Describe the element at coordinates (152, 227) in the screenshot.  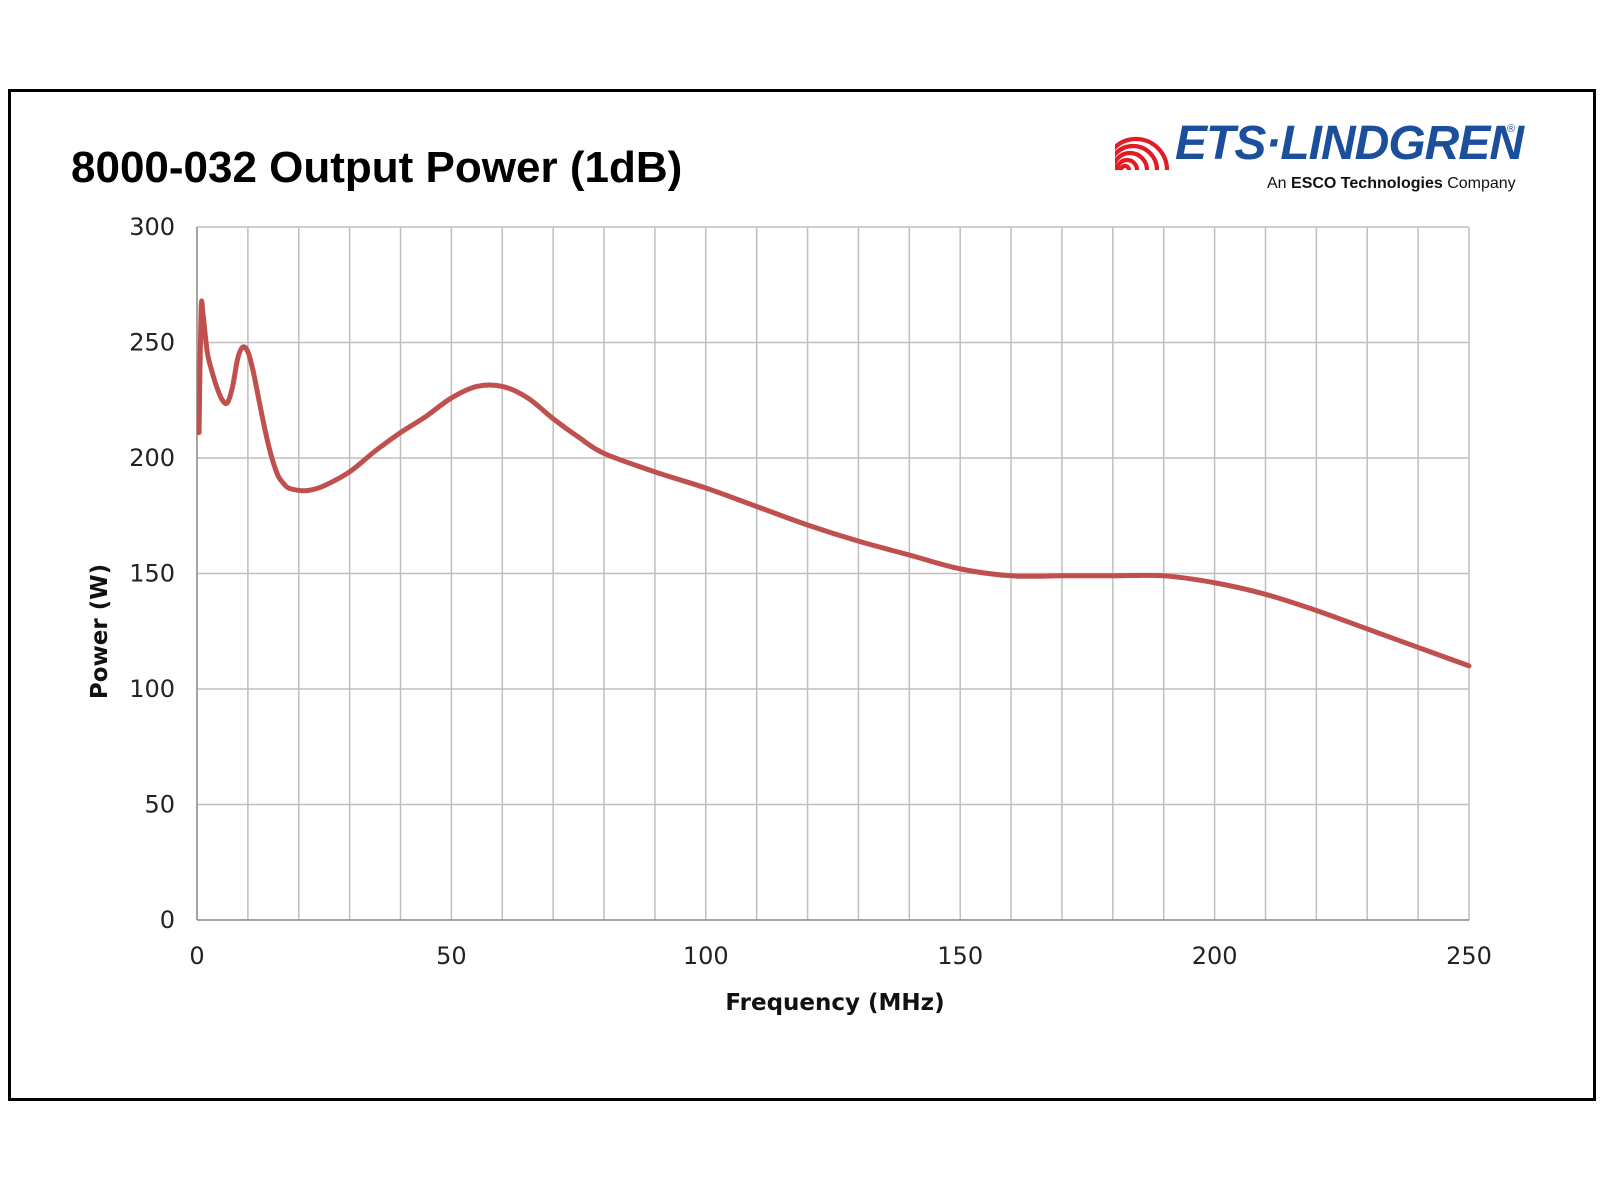
I see `y-tick-label: 300` at that location.